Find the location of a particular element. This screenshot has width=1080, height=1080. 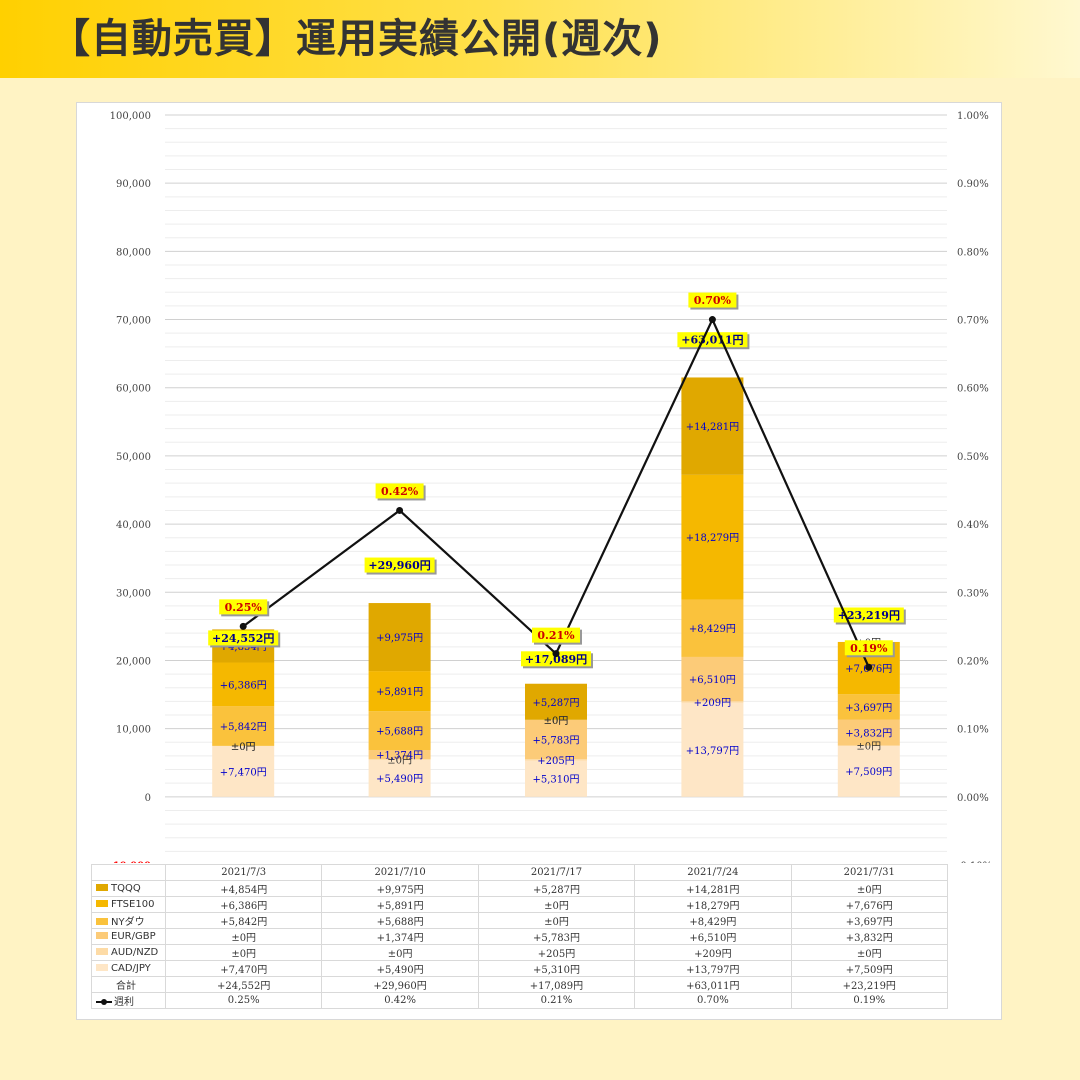

legend-series-name: 週利 is located at coordinates (124, 1002).